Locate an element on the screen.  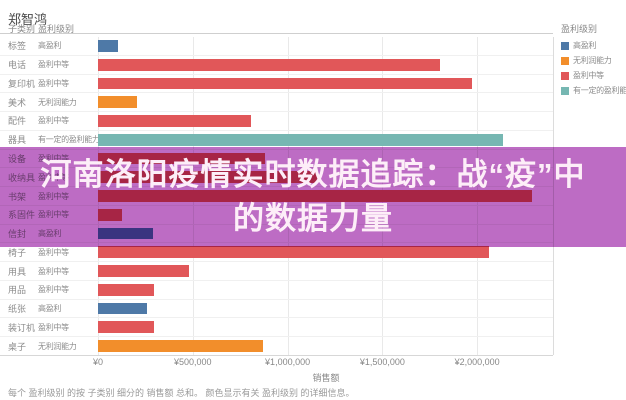
legend-item: 高盈利 is located at coordinates (593, 45).